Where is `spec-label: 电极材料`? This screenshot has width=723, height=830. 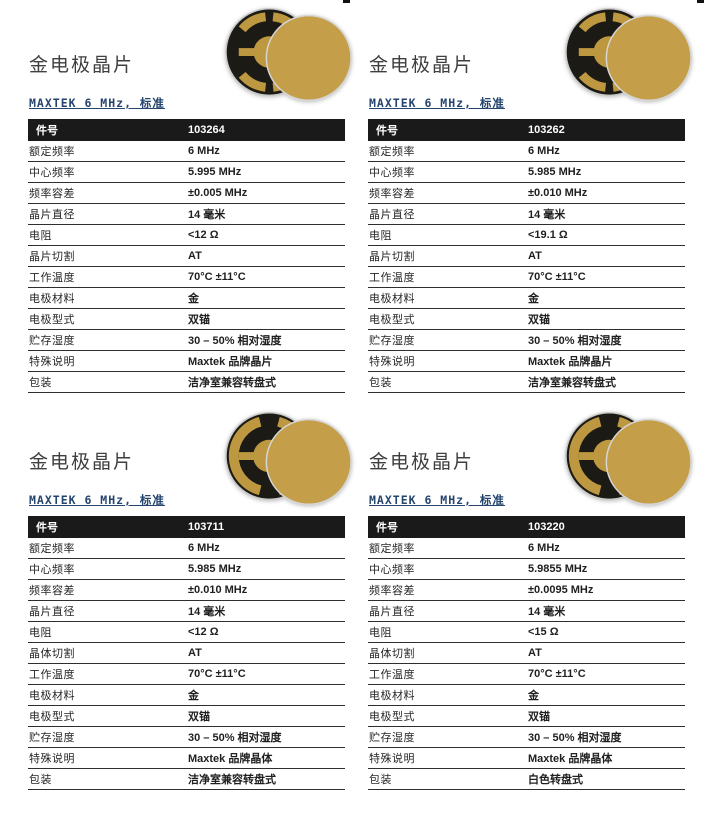
spec-label: 电极材料 is located at coordinates (108, 695).